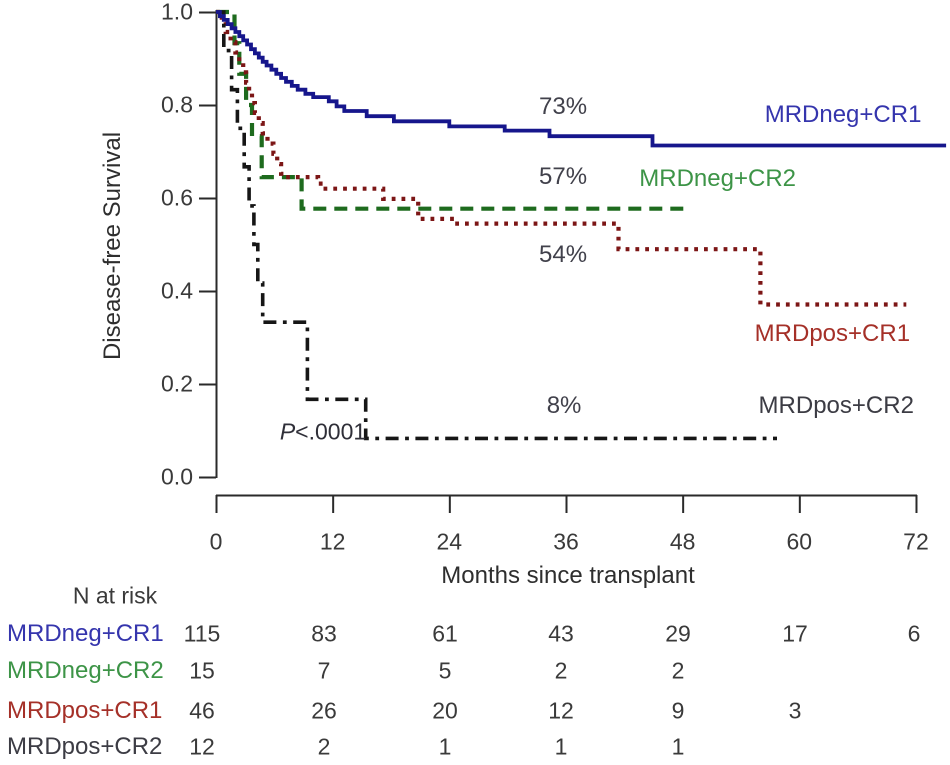 The image size is (950, 765). What do you see at coordinates (287, 431) in the screenshot?
I see `p-value-italic-p: P` at bounding box center [287, 431].